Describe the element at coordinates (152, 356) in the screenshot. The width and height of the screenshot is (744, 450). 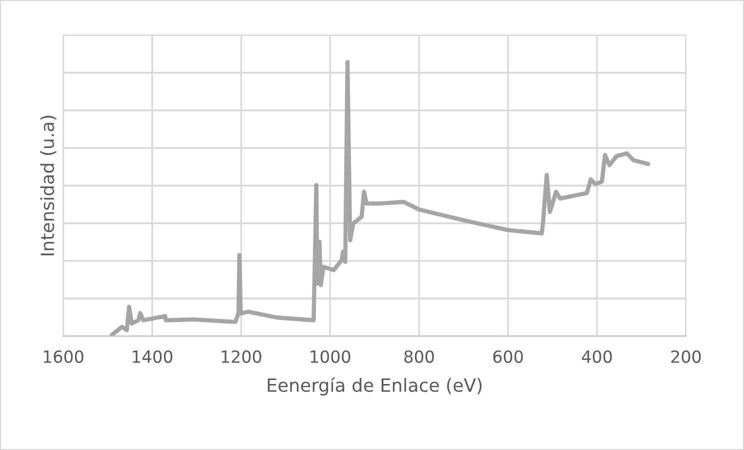
I see `x-tick-label: 1400` at that location.